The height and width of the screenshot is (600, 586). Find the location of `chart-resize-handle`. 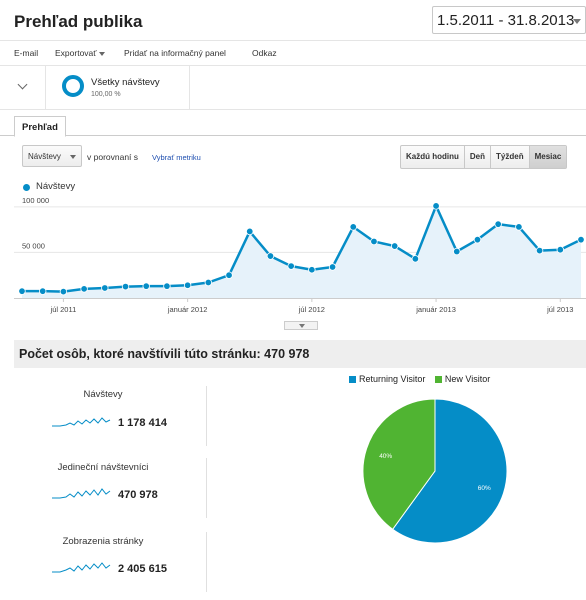

chart-resize-handle is located at coordinates (301, 325).